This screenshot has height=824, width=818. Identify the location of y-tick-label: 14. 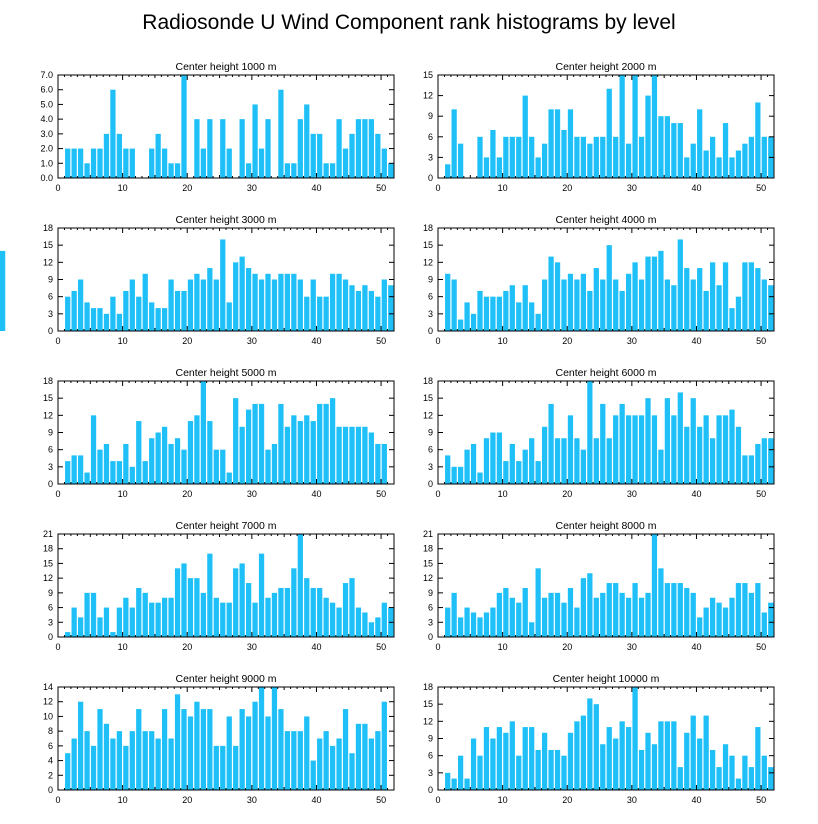
(48, 687).